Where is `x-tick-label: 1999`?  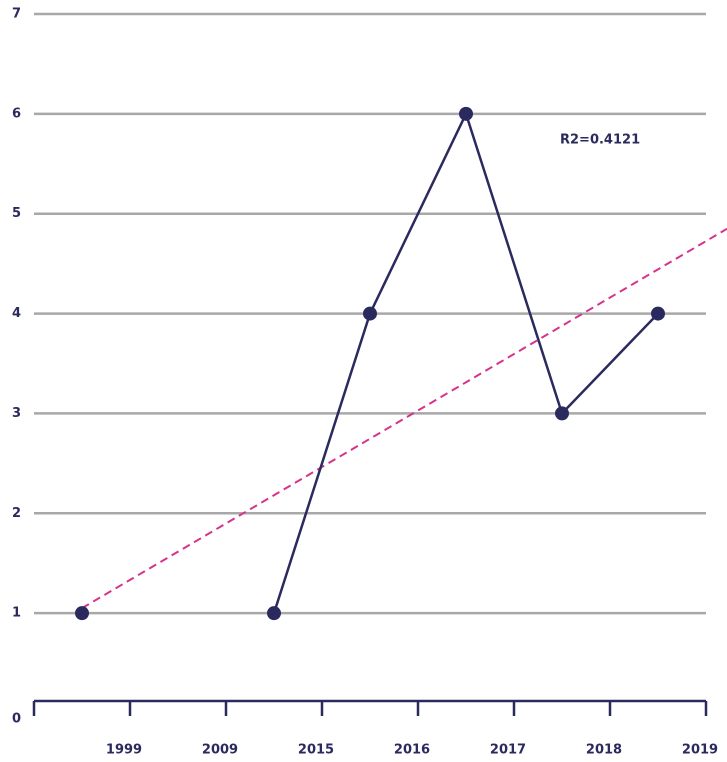 x-tick-label: 1999 is located at coordinates (124, 750).